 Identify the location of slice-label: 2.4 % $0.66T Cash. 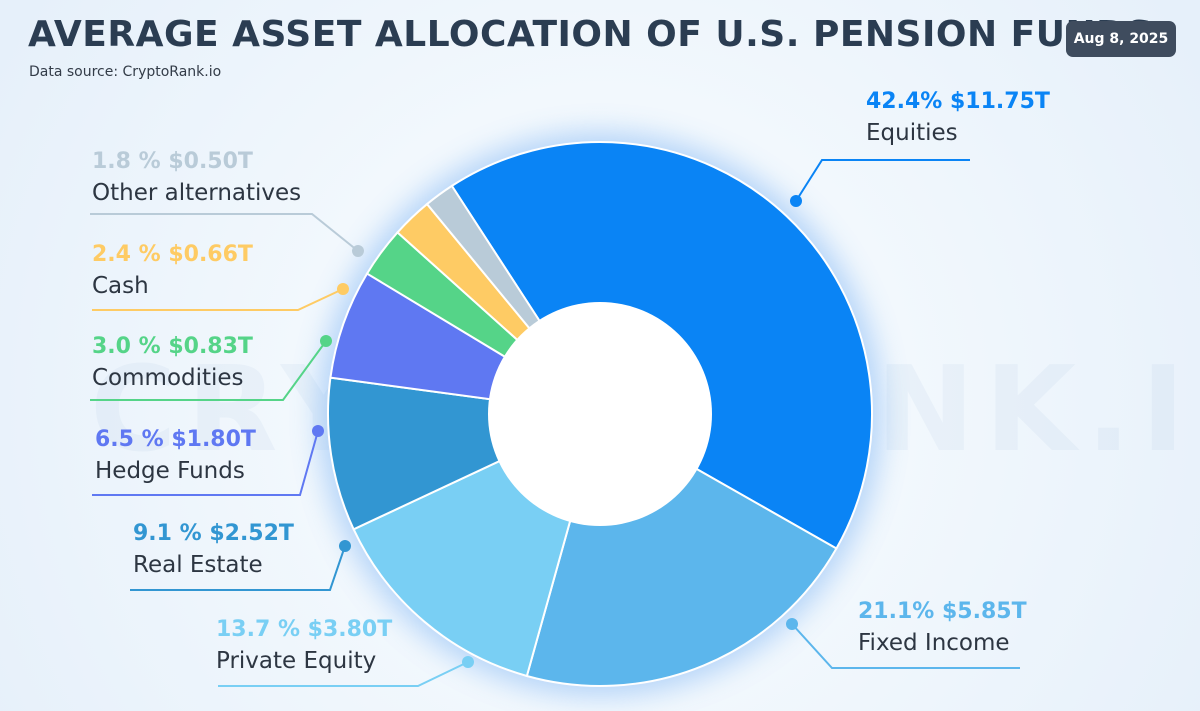
(172, 271).